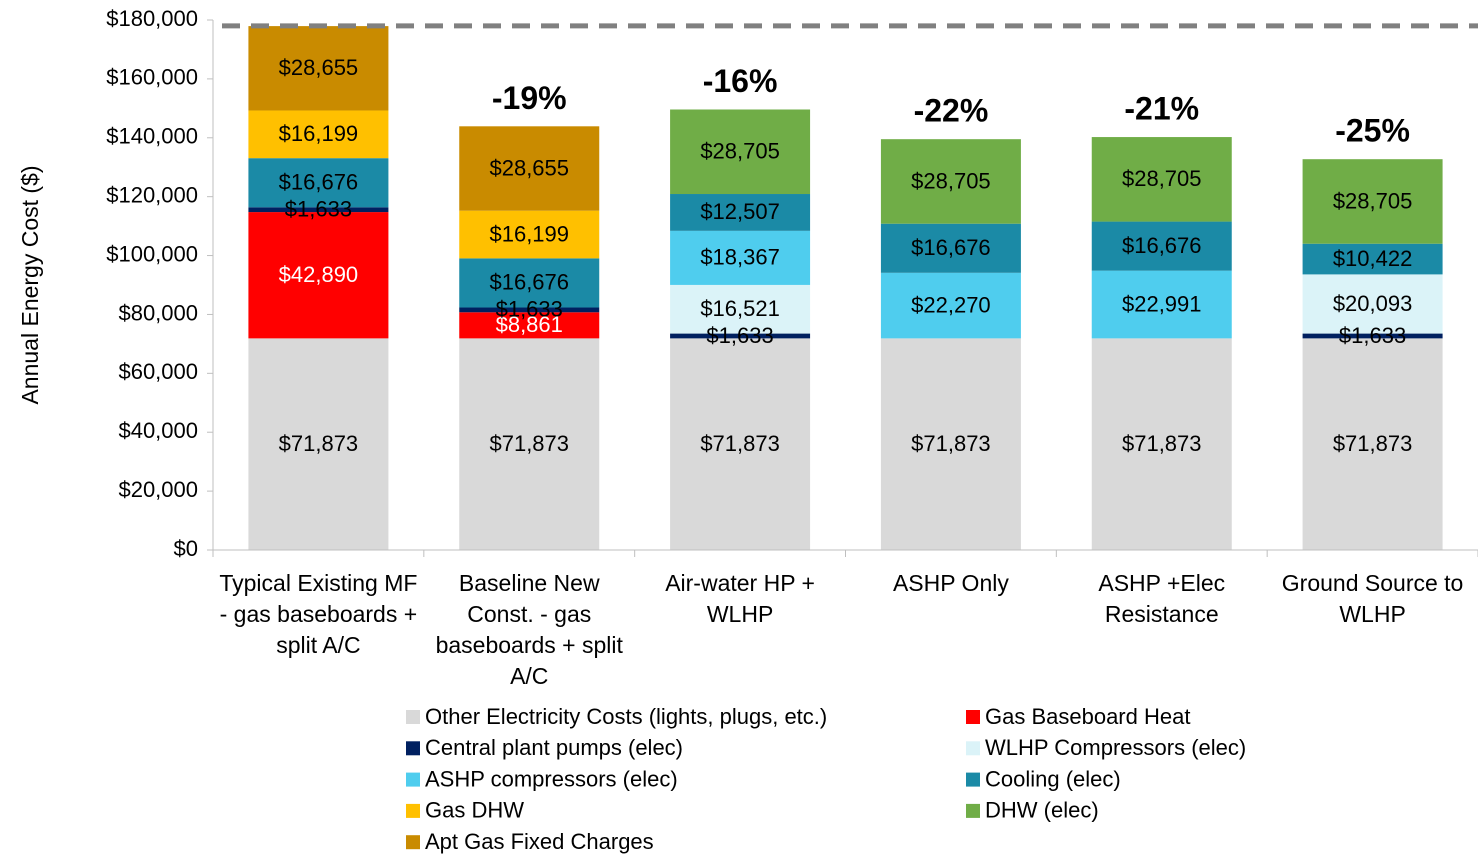 This screenshot has height=855, width=1478. I want to click on y-tick-label: $100,000, so click(152, 253).